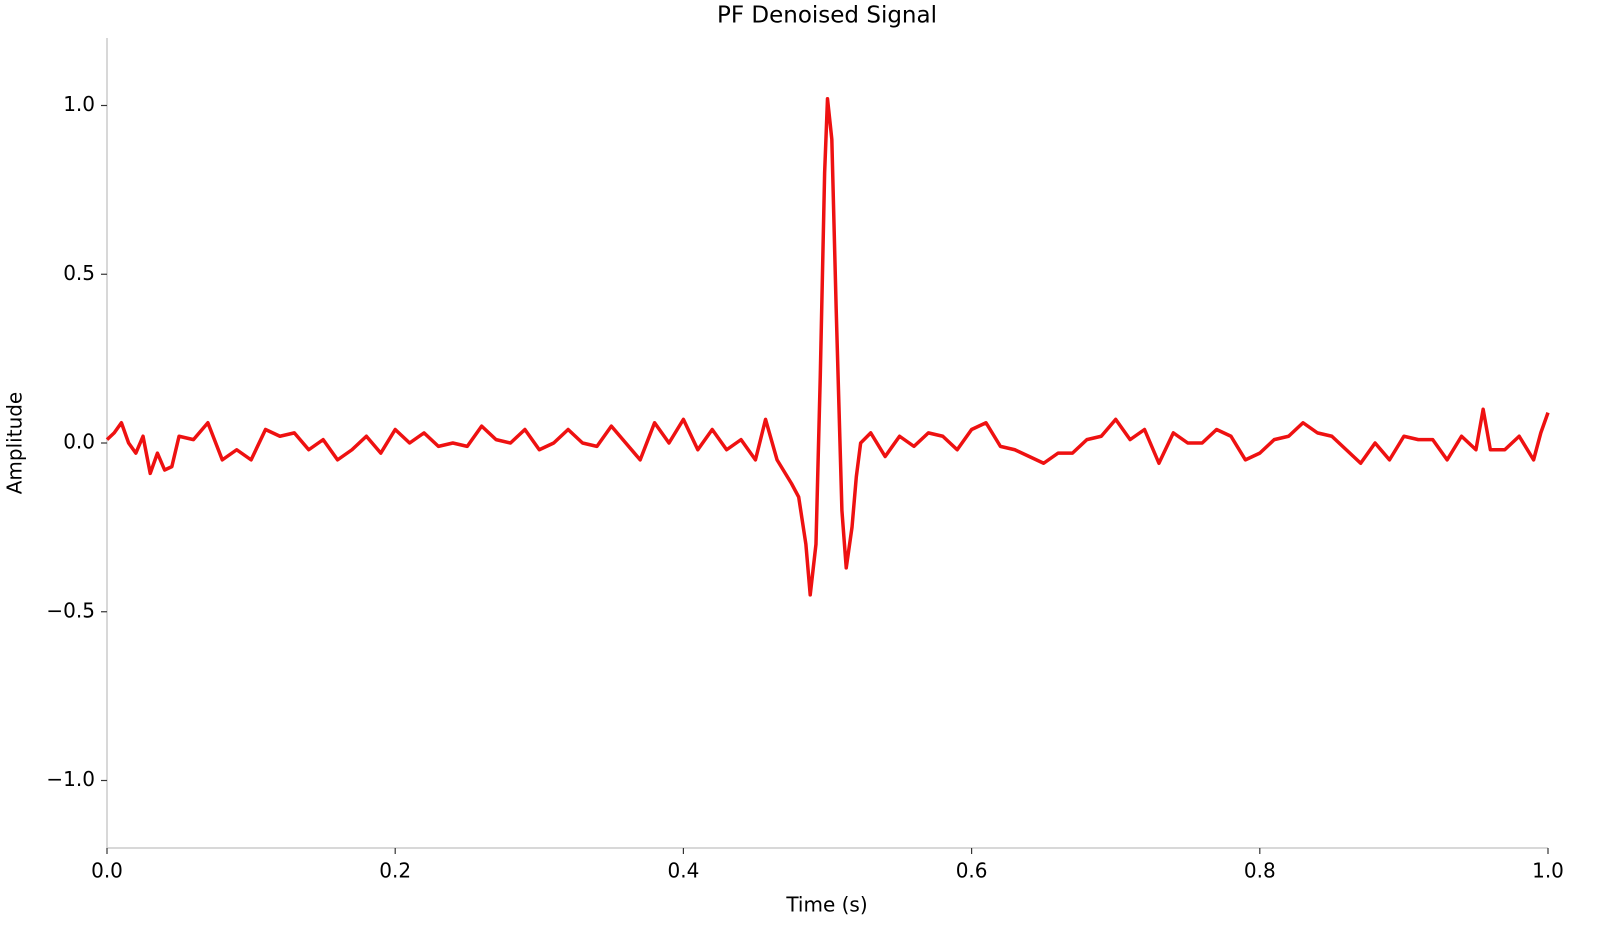 The width and height of the screenshot is (1600, 938). I want to click on x-tick-label: 0.4, so click(683, 871).